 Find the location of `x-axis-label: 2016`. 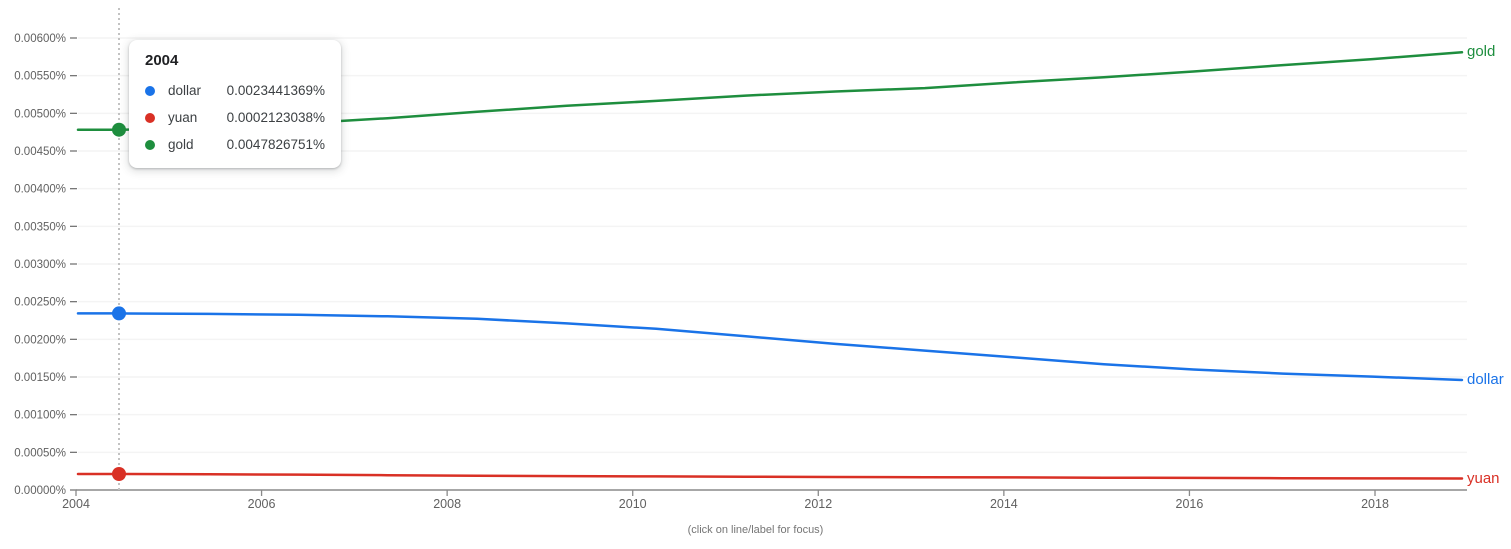

x-axis-label: 2016 is located at coordinates (1190, 504).